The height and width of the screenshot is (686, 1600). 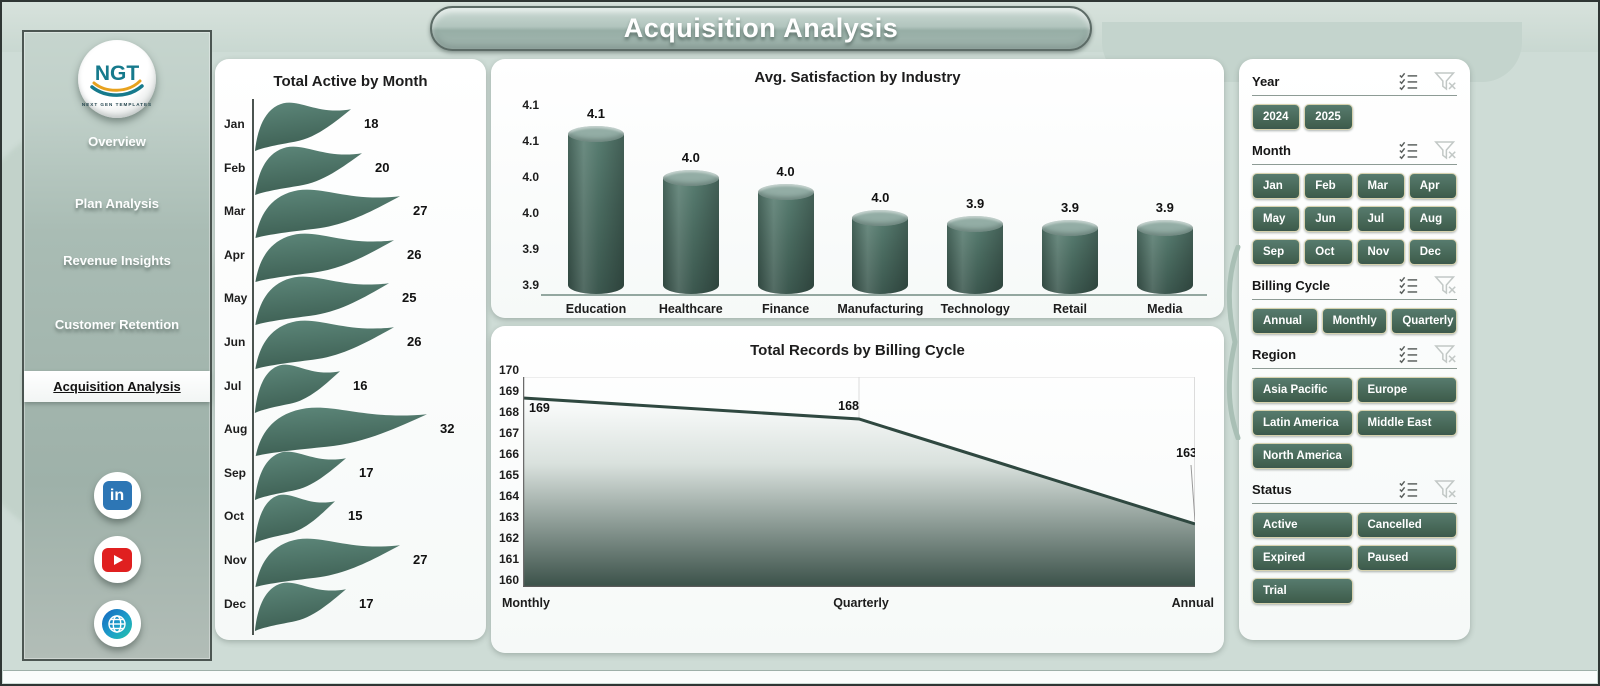 What do you see at coordinates (327, 561) in the screenshot?
I see `leaf-bar-nov` at bounding box center [327, 561].